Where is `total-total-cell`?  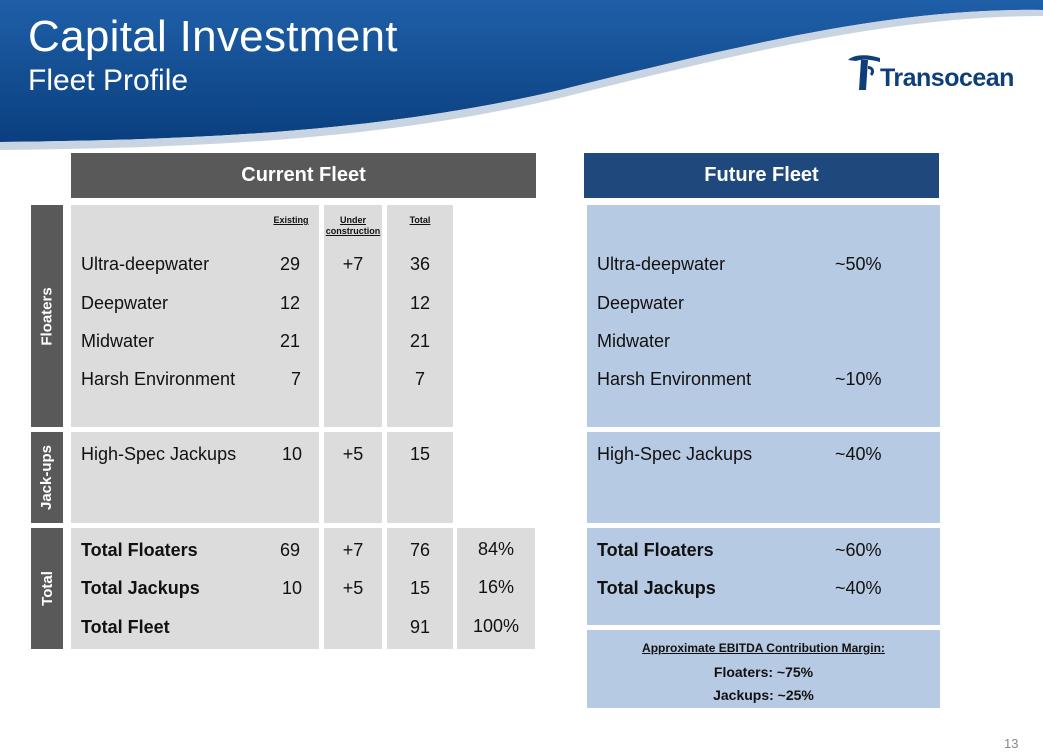 total-total-cell is located at coordinates (420, 588).